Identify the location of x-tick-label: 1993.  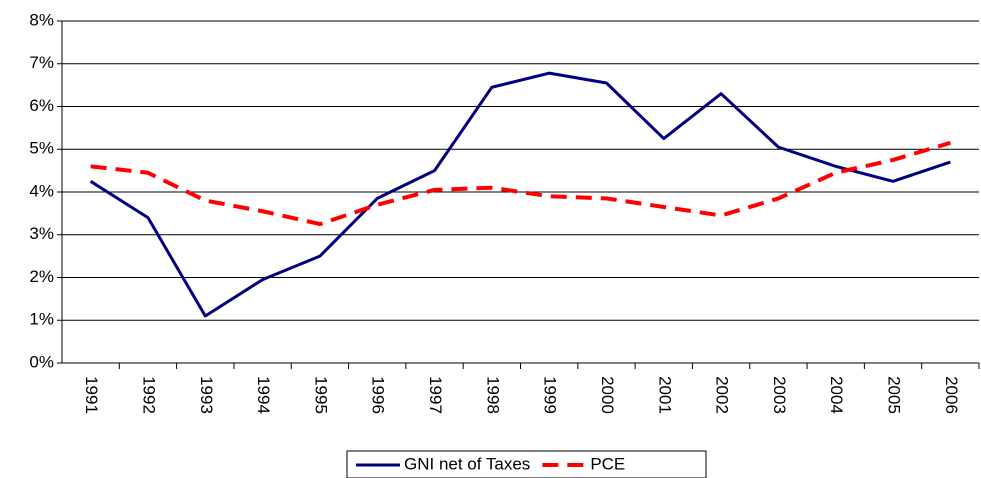
(206, 395).